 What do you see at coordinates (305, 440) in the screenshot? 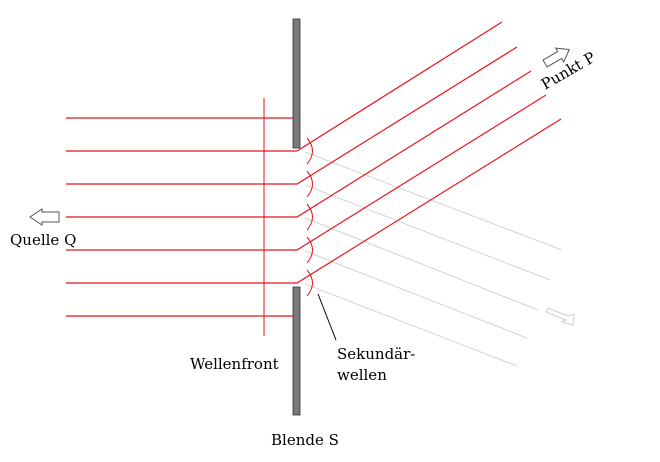
I see `aperture-label: Blende S` at bounding box center [305, 440].